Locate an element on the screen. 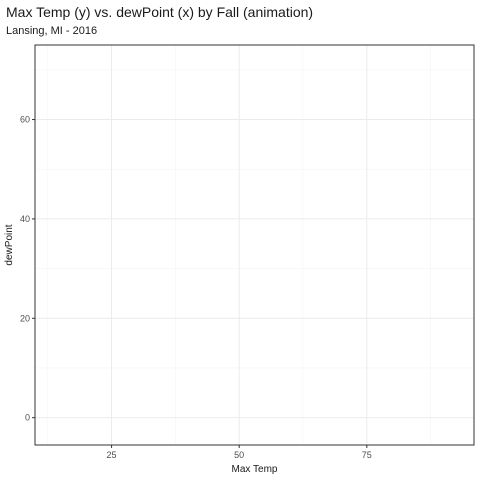 The width and height of the screenshot is (480, 480). x-tick-label: 75 is located at coordinates (367, 455).